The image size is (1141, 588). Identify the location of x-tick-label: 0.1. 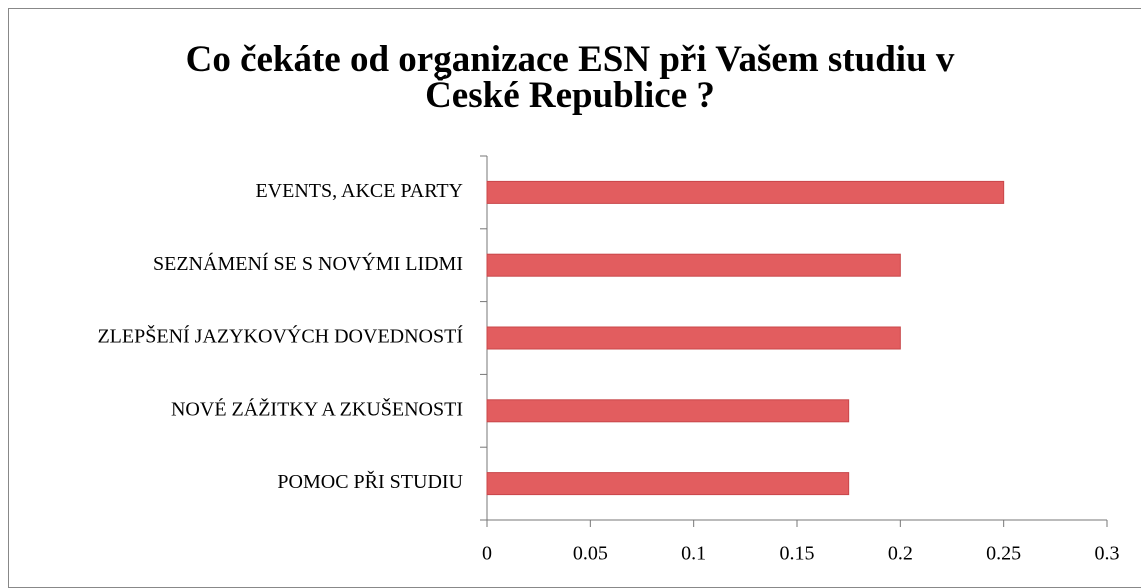
(693, 554).